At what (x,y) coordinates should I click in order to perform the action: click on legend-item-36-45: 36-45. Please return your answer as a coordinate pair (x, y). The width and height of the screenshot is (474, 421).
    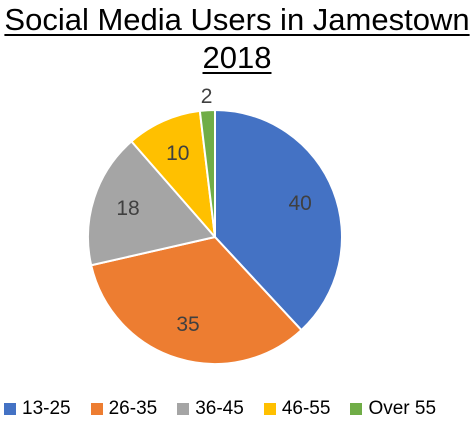
    Looking at the image, I should click on (210, 409).